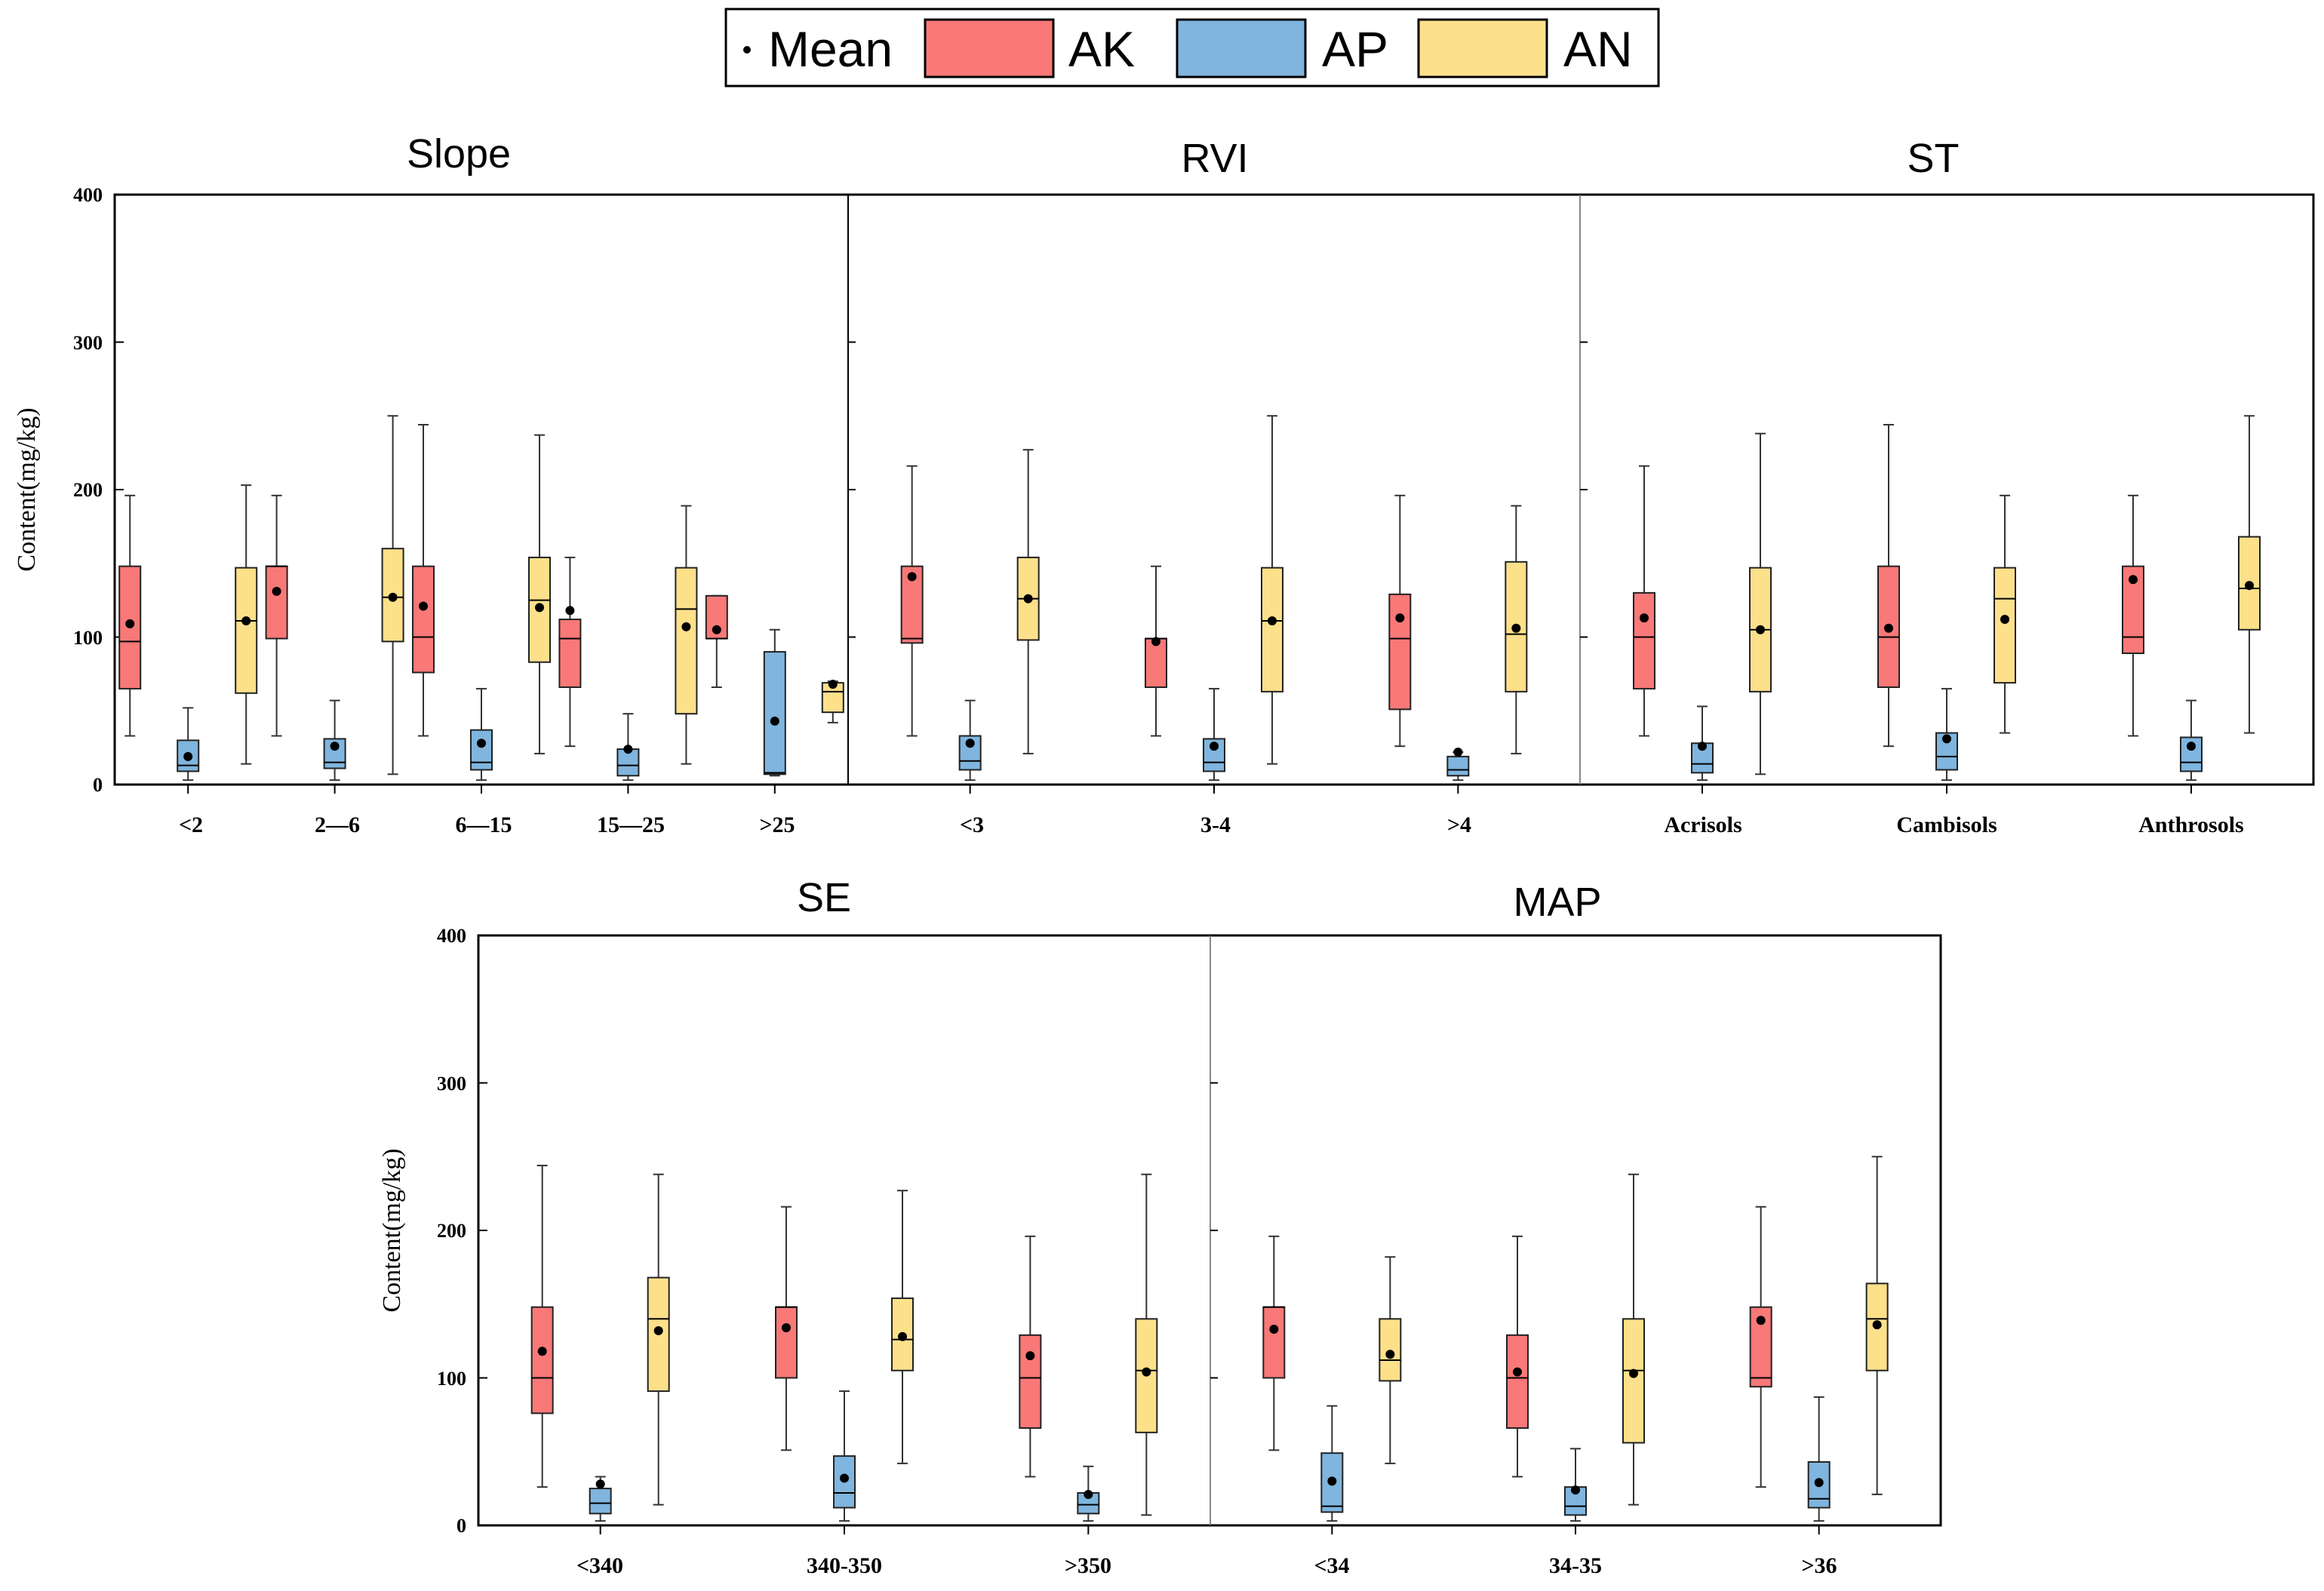  Describe the element at coordinates (1482, 48) in the screenshot. I see `legend-an-swatch` at that location.